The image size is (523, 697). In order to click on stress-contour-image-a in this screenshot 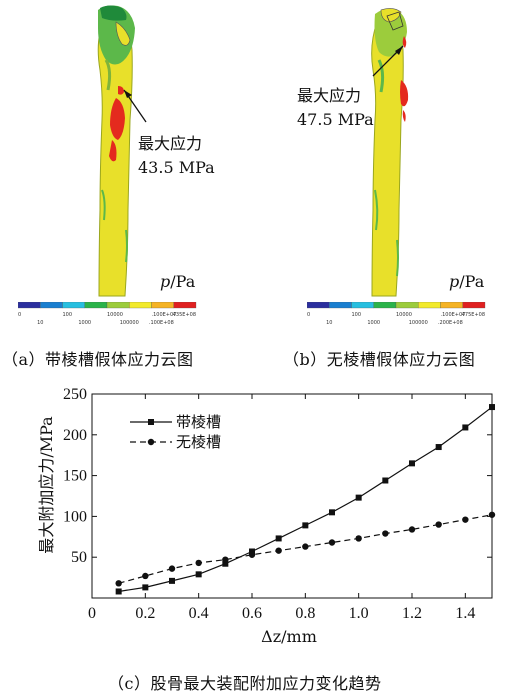, I will do `click(122, 151)`.